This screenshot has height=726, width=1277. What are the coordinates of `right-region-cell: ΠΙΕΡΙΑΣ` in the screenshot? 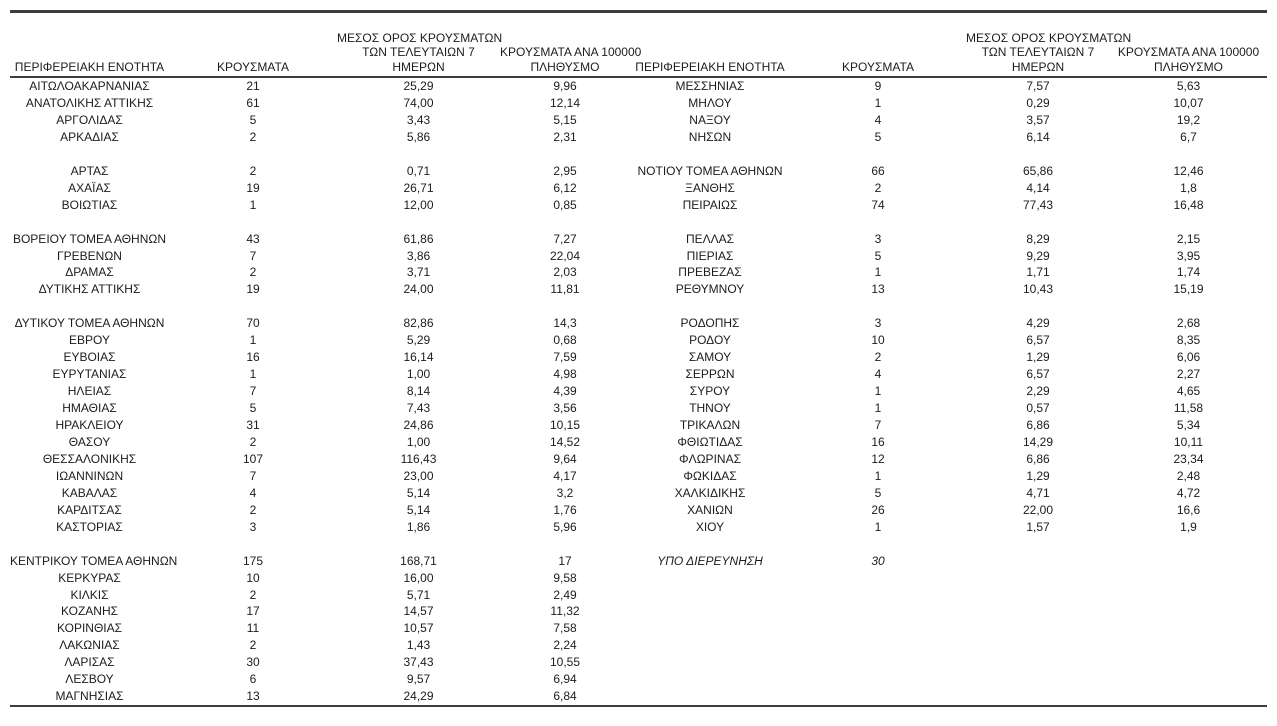 It's located at (710, 255).